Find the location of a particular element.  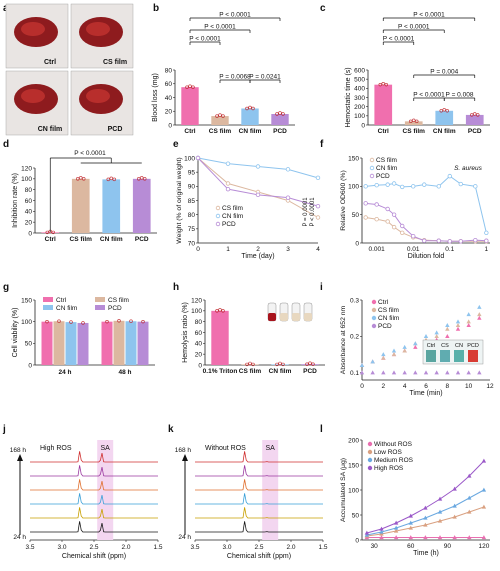

panel-h-ylabel: Hemolysis ratio (%) is located at coordinates (185, 332).